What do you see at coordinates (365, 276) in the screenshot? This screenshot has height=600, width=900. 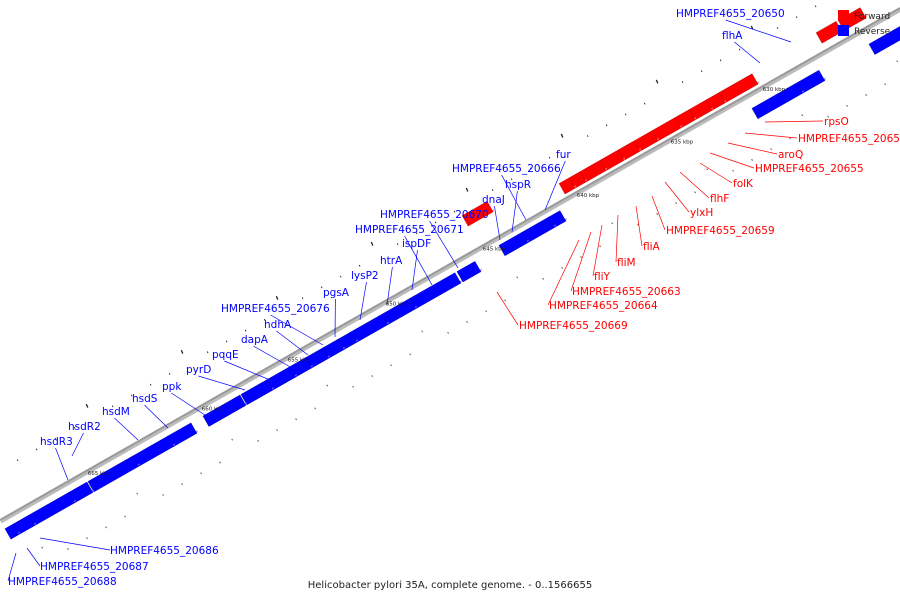 I see `gene-label: lysP2` at bounding box center [365, 276].